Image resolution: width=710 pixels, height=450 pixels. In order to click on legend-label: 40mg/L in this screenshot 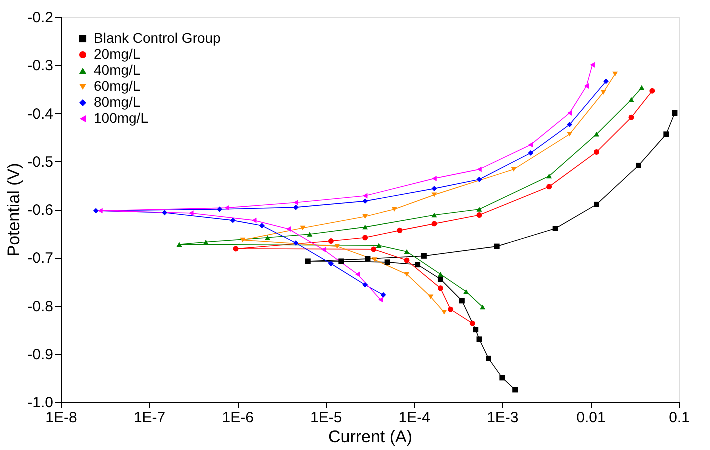, I will do `click(117, 70)`.